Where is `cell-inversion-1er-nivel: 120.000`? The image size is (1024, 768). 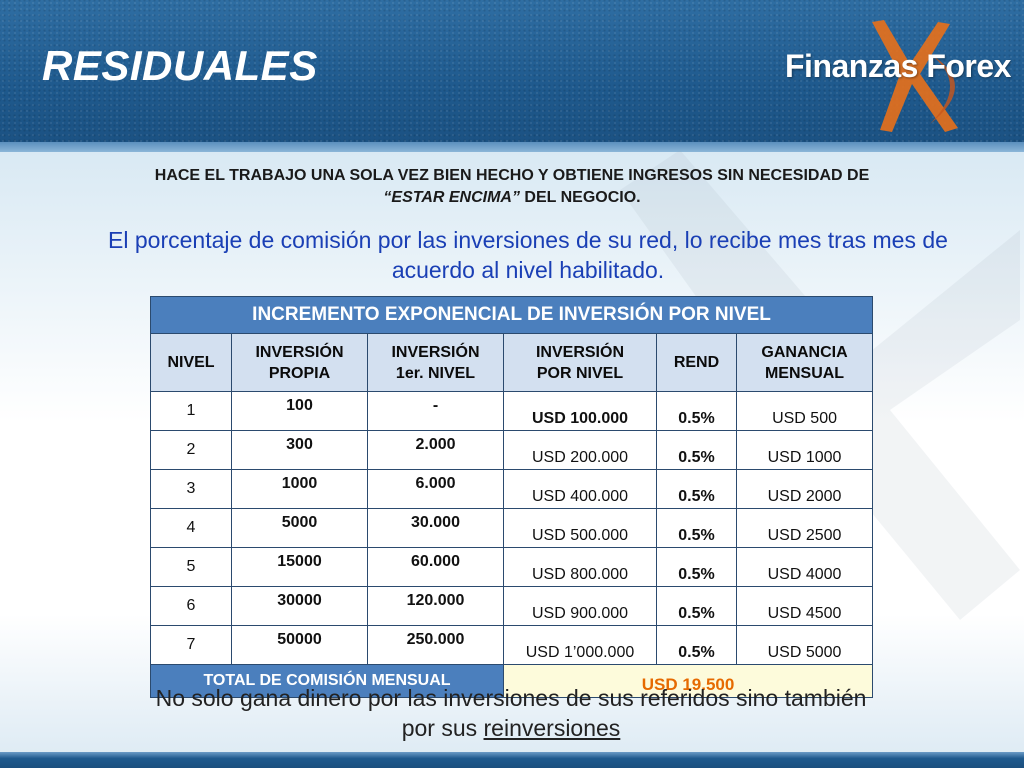
cell-inversion-1er-nivel: 120.000 is located at coordinates (435, 606).